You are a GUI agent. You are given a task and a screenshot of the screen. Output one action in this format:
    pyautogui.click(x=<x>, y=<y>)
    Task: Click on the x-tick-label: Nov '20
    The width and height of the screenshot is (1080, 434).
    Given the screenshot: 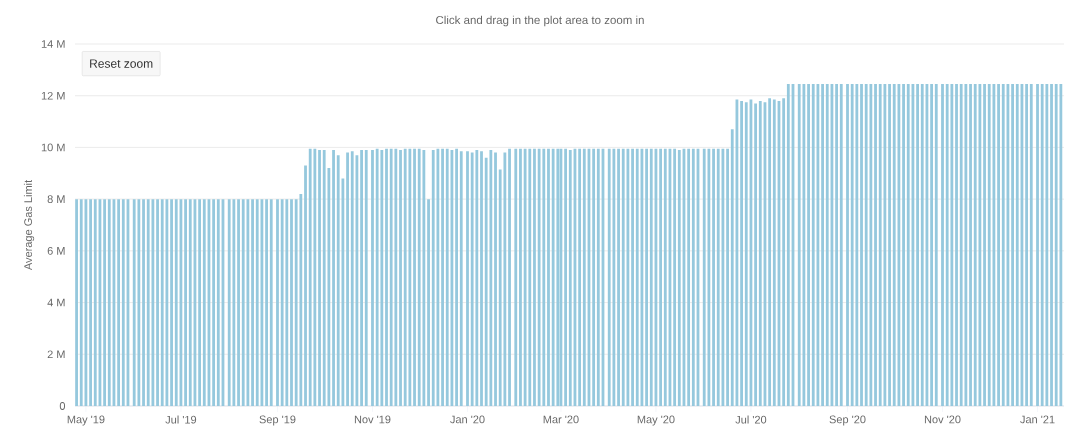 What is the action you would take?
    pyautogui.click(x=942, y=419)
    